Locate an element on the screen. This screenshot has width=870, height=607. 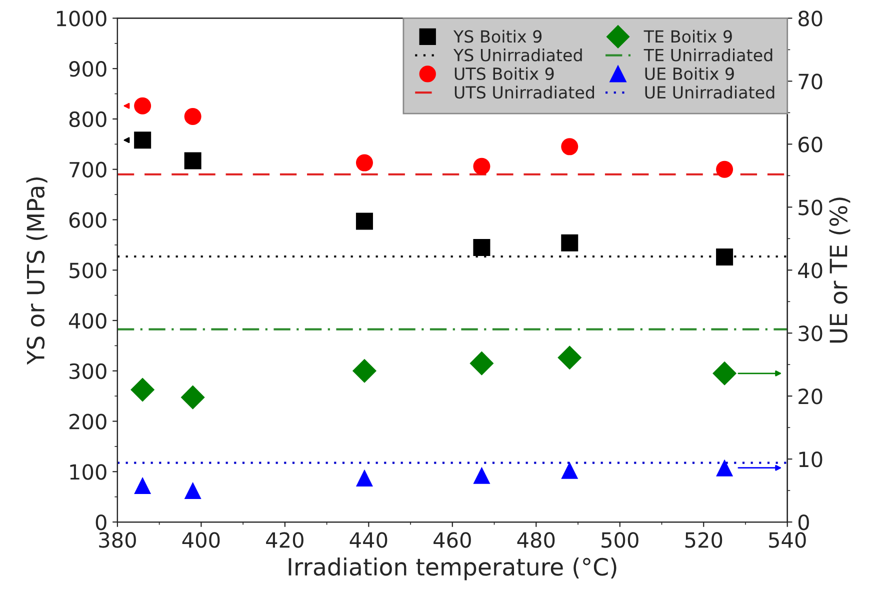
y2-tick-label: 80 is located at coordinates (810, 18).